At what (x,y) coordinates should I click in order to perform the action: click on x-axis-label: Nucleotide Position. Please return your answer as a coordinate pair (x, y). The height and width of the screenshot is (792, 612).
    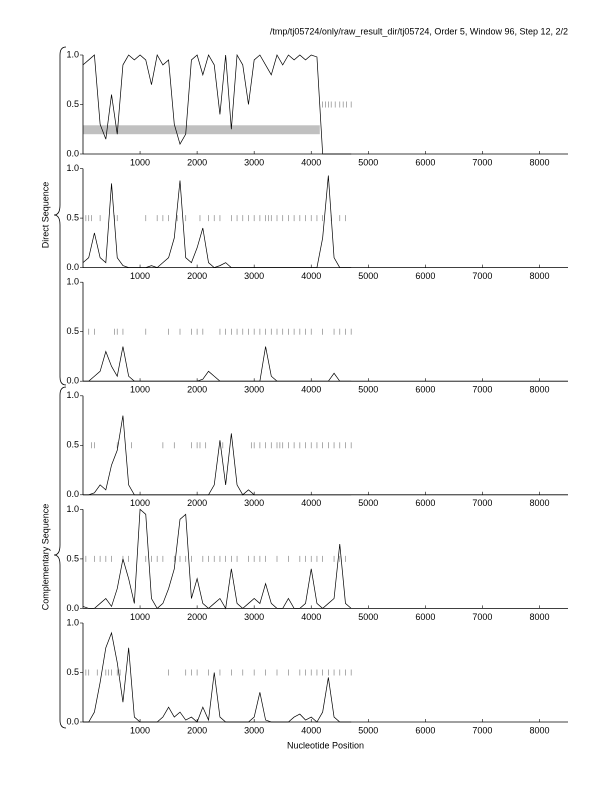
    Looking at the image, I should click on (325, 745).